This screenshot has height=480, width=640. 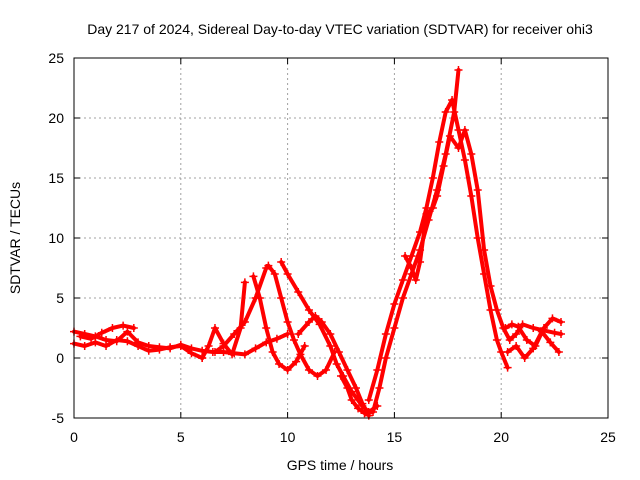 What do you see at coordinates (395, 437) in the screenshot?
I see `x-tick-label: 15` at bounding box center [395, 437].